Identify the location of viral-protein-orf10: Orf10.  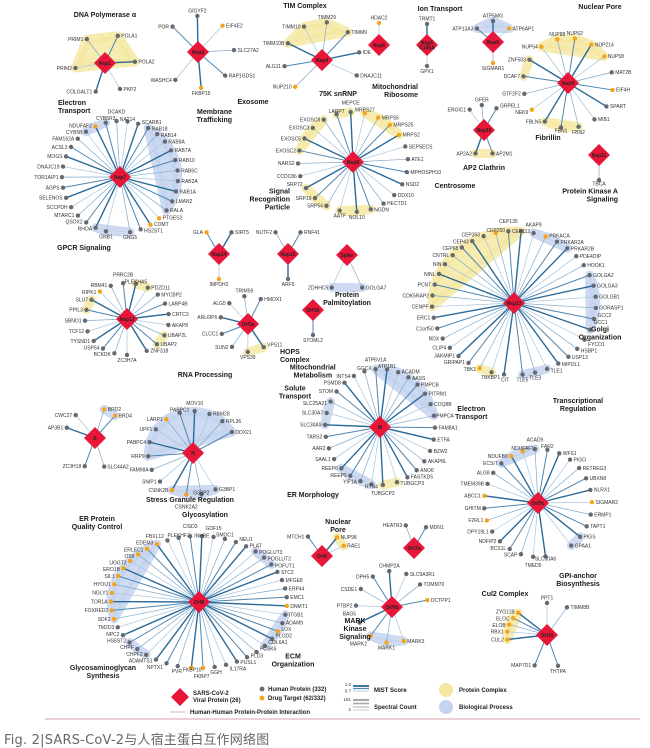
(547, 635).